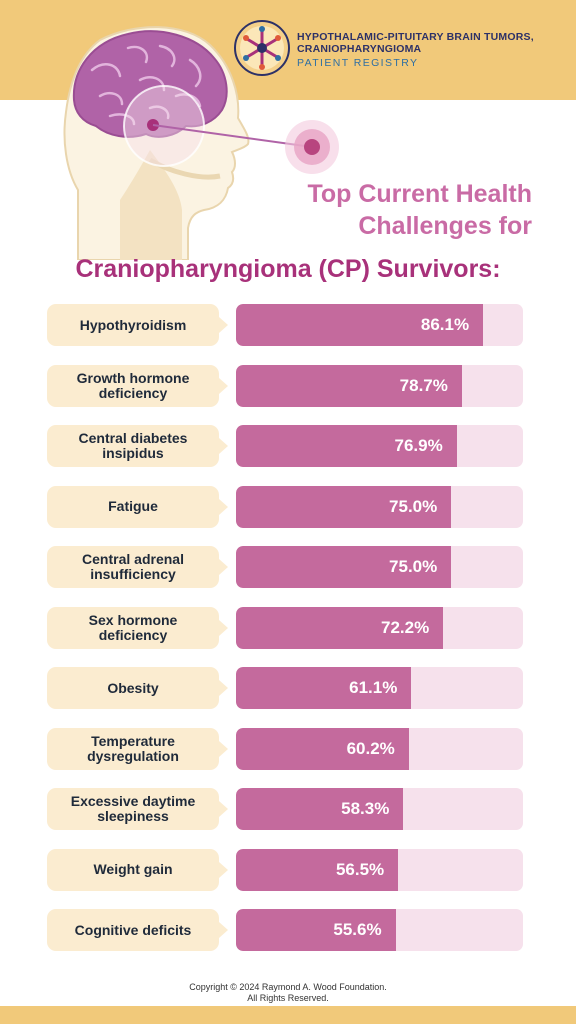 The image size is (576, 1024). I want to click on bar-track: 60.2%, so click(379, 748).